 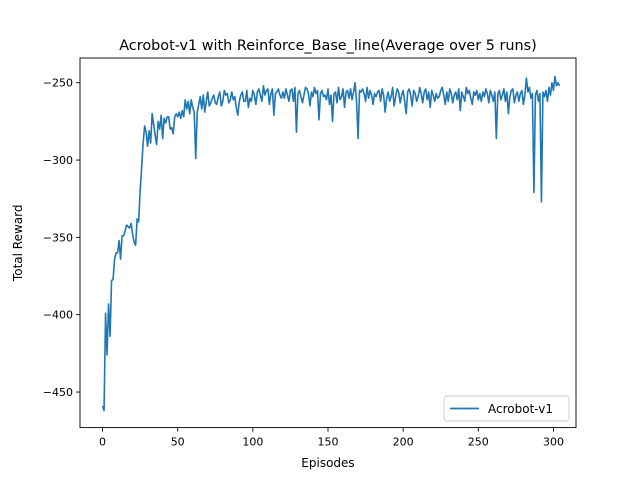 I want to click on x-axis-ticks: 0 50 100 150 200 250 300, so click(x=331, y=438).